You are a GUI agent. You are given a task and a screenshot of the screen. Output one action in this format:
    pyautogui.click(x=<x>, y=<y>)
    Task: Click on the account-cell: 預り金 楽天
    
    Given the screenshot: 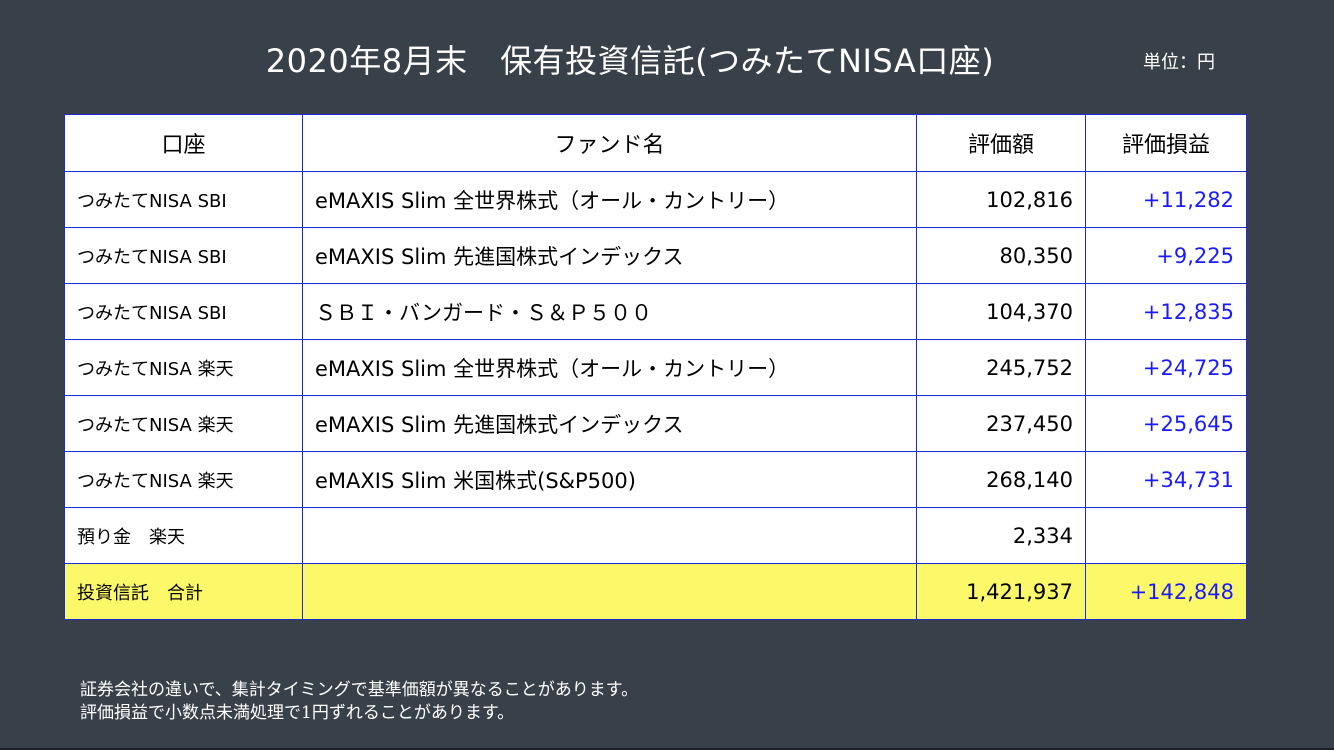 What is the action you would take?
    pyautogui.click(x=183, y=535)
    